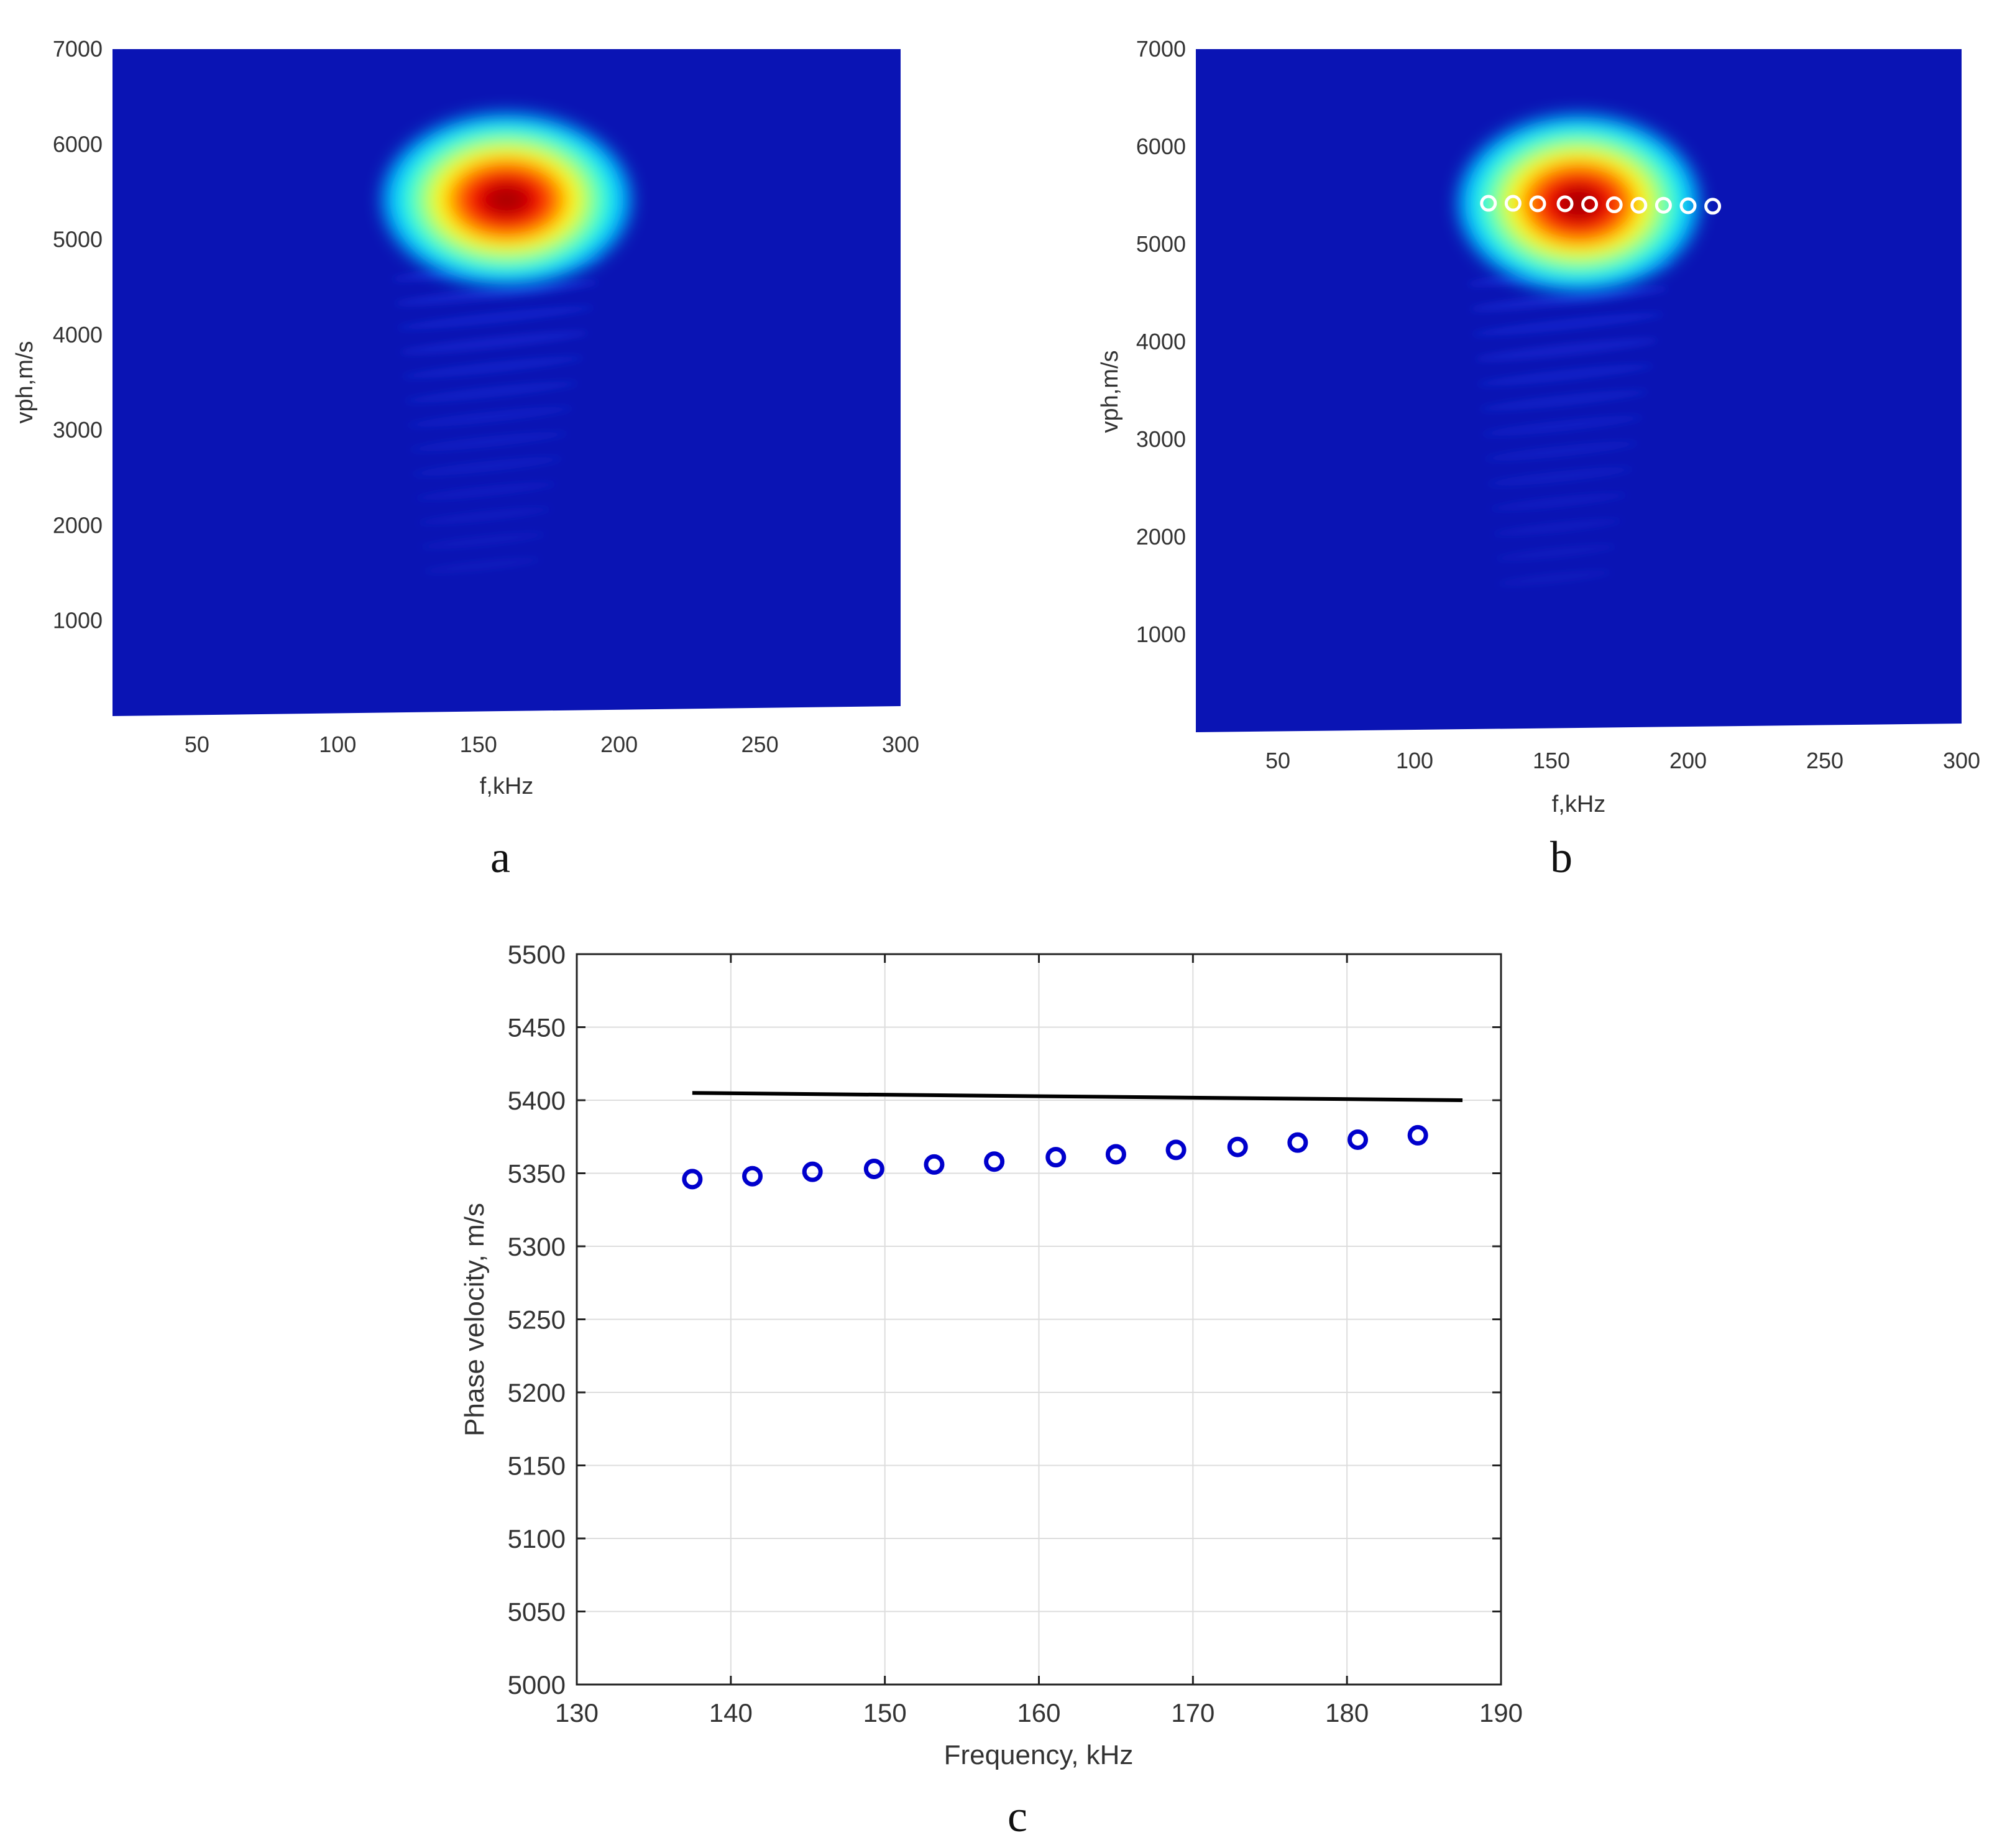 This screenshot has height=1848, width=1997. I want to click on a-y-tick-label: 1000, so click(78, 620).